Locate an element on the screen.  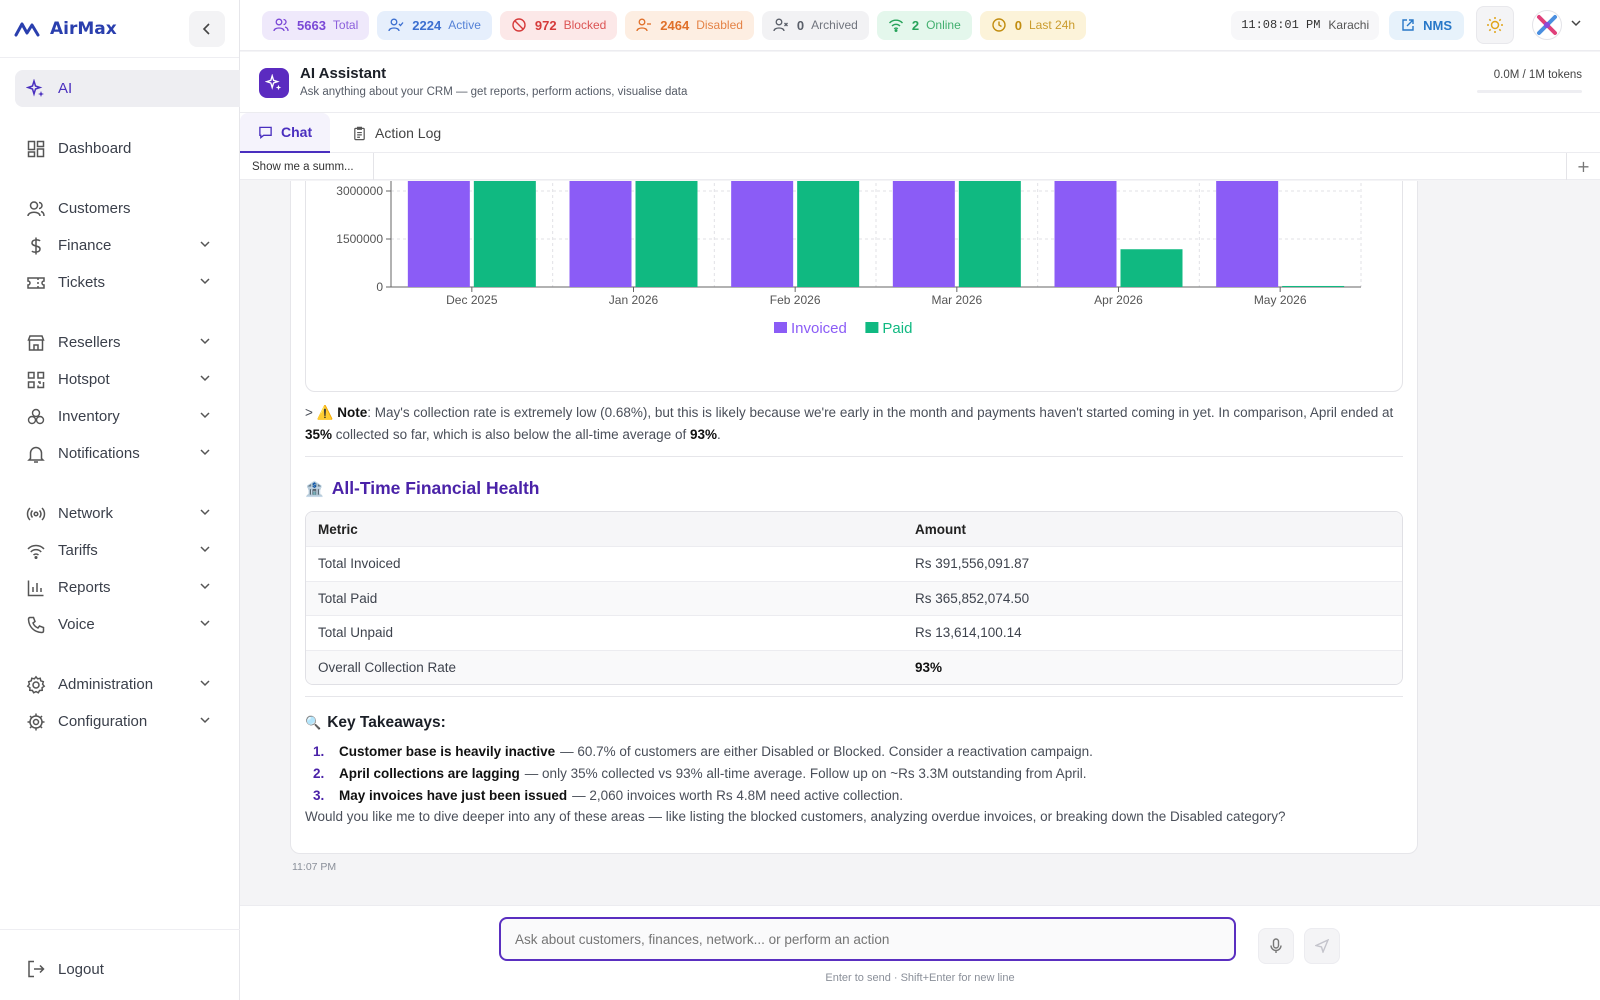
sidebar-item-notifications: Notifications is located at coordinates (120, 453).